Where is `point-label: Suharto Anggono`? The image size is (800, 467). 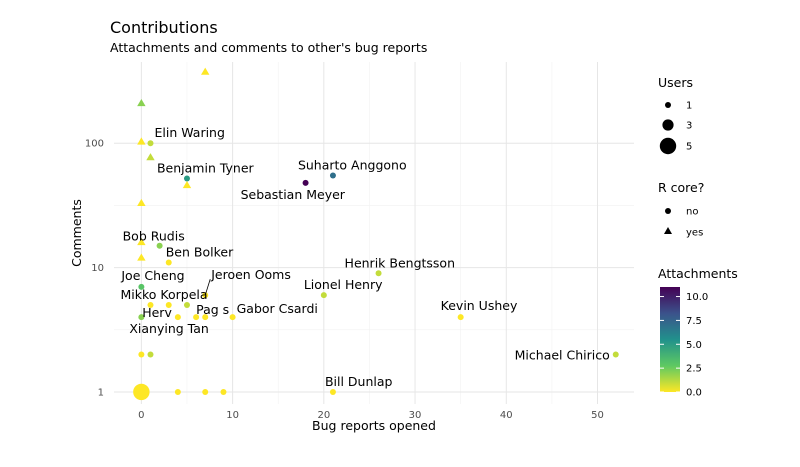
point-label: Suharto Anggono is located at coordinates (352, 165).